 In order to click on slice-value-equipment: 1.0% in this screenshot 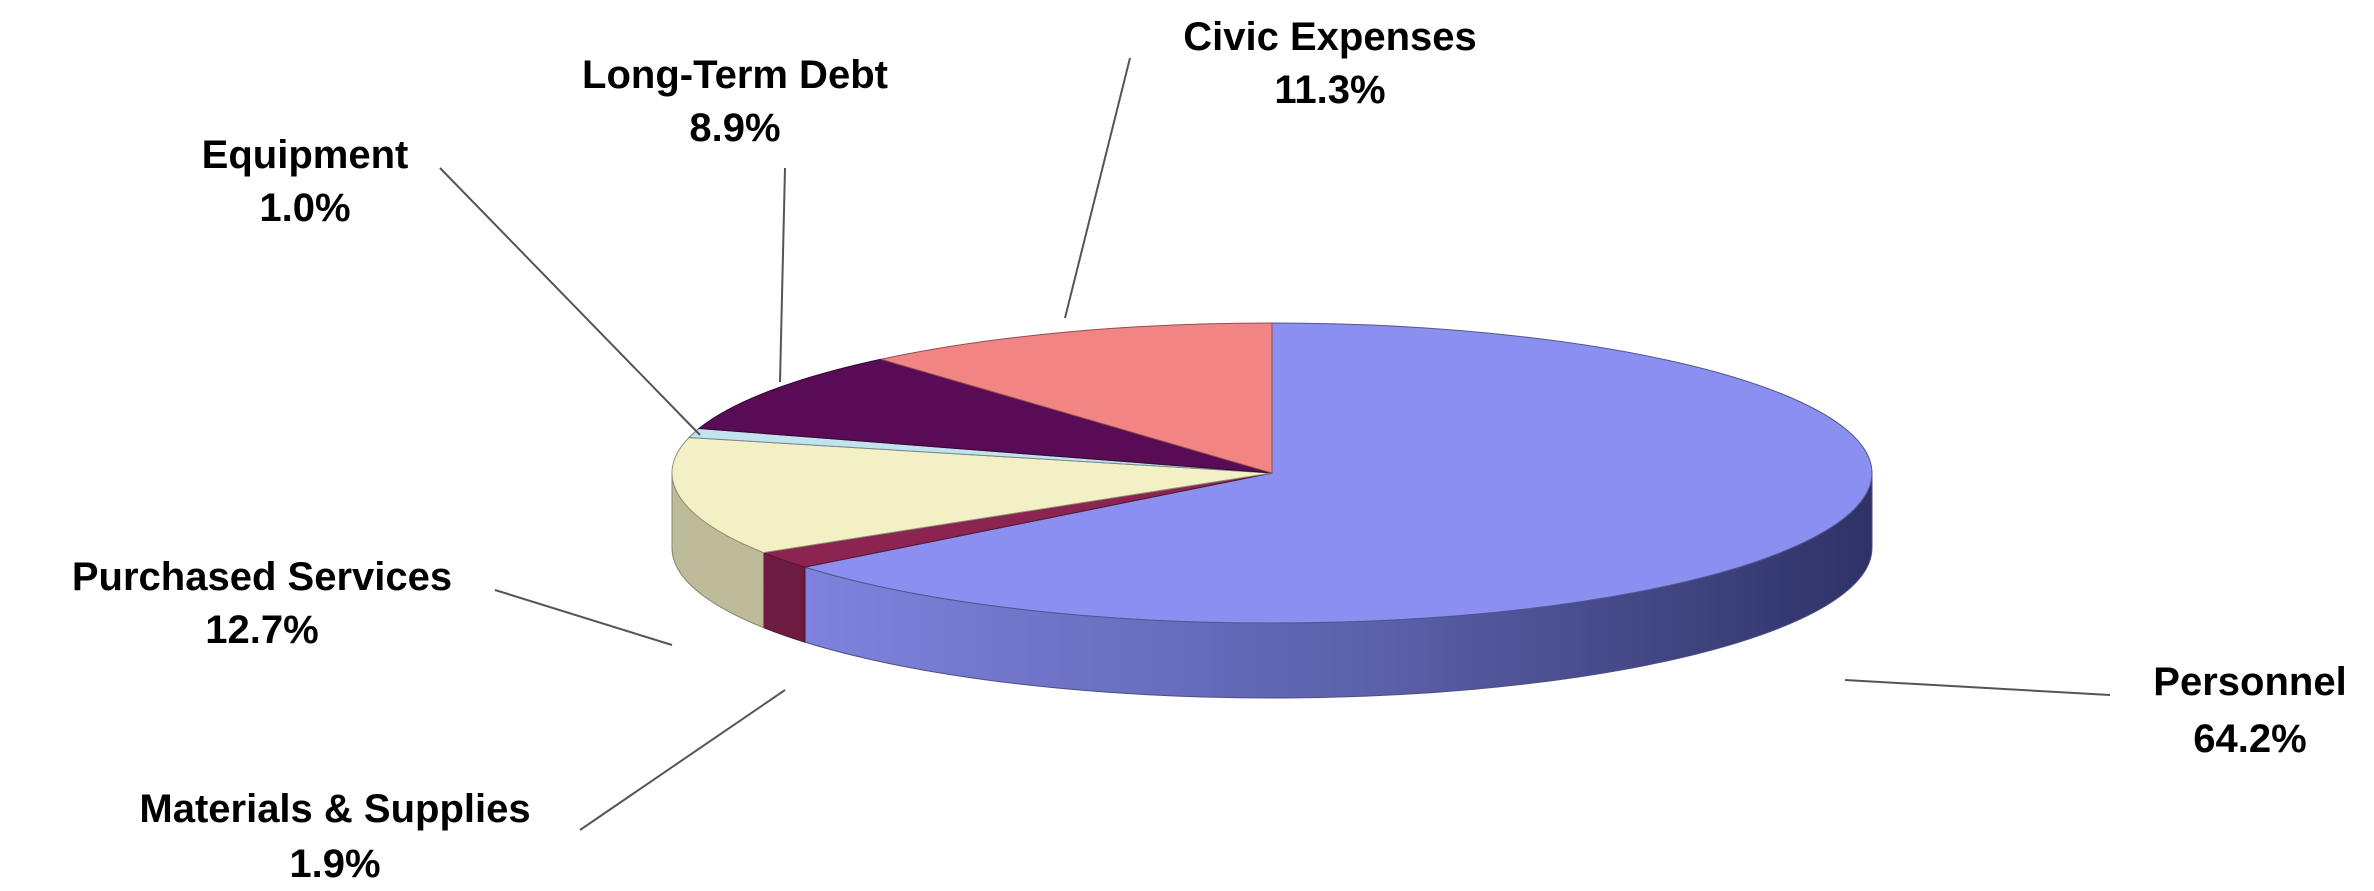, I will do `click(304, 208)`.